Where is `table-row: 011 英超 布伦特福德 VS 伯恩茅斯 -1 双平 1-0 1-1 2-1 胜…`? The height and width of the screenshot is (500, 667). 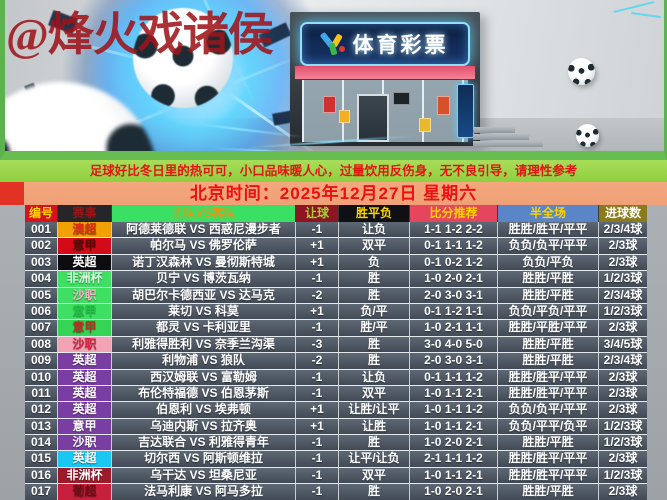
table-row: 011 英超 布伦特福德 VS 伯恩茅斯 -1 双平 1-0 1-1 2-1 胜… is located at coordinates (336, 394).